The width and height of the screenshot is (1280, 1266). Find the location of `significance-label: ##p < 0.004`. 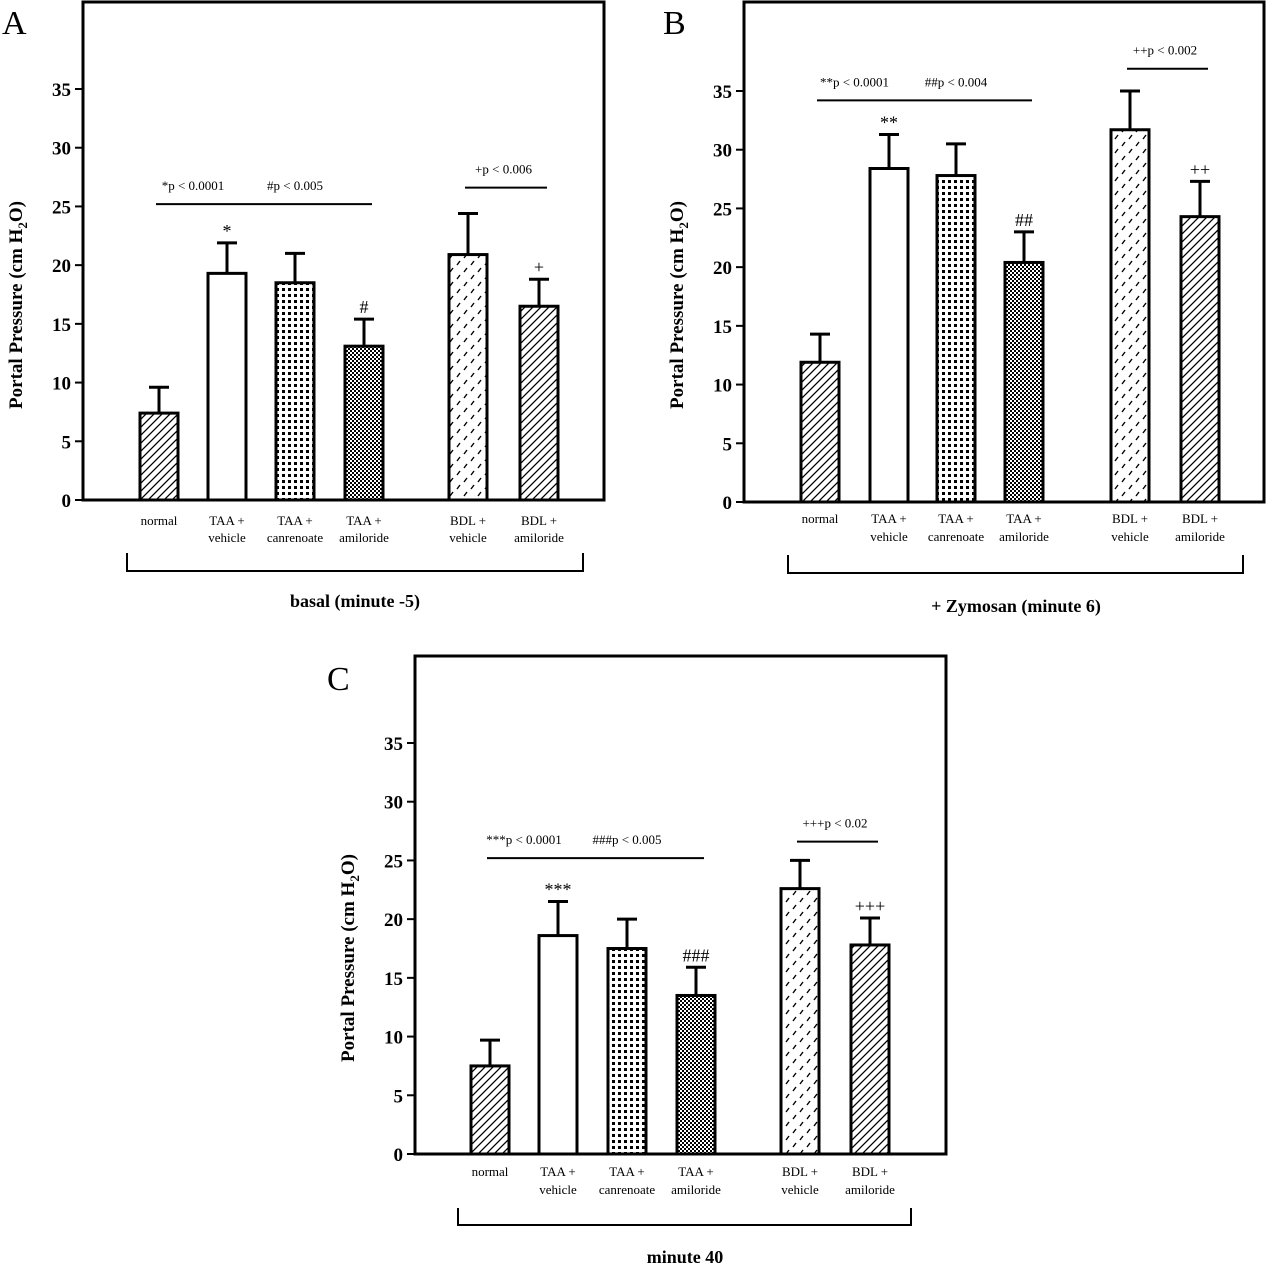

significance-label: ##p < 0.004 is located at coordinates (956, 81).